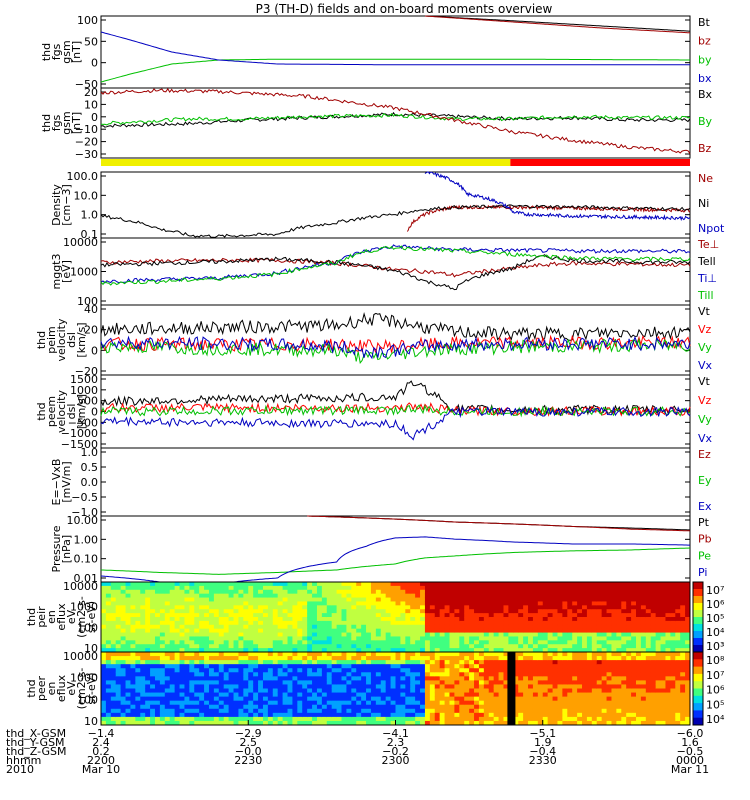 This screenshot has height=800, width=750. I want to click on series-line-bz, so click(557, 24).